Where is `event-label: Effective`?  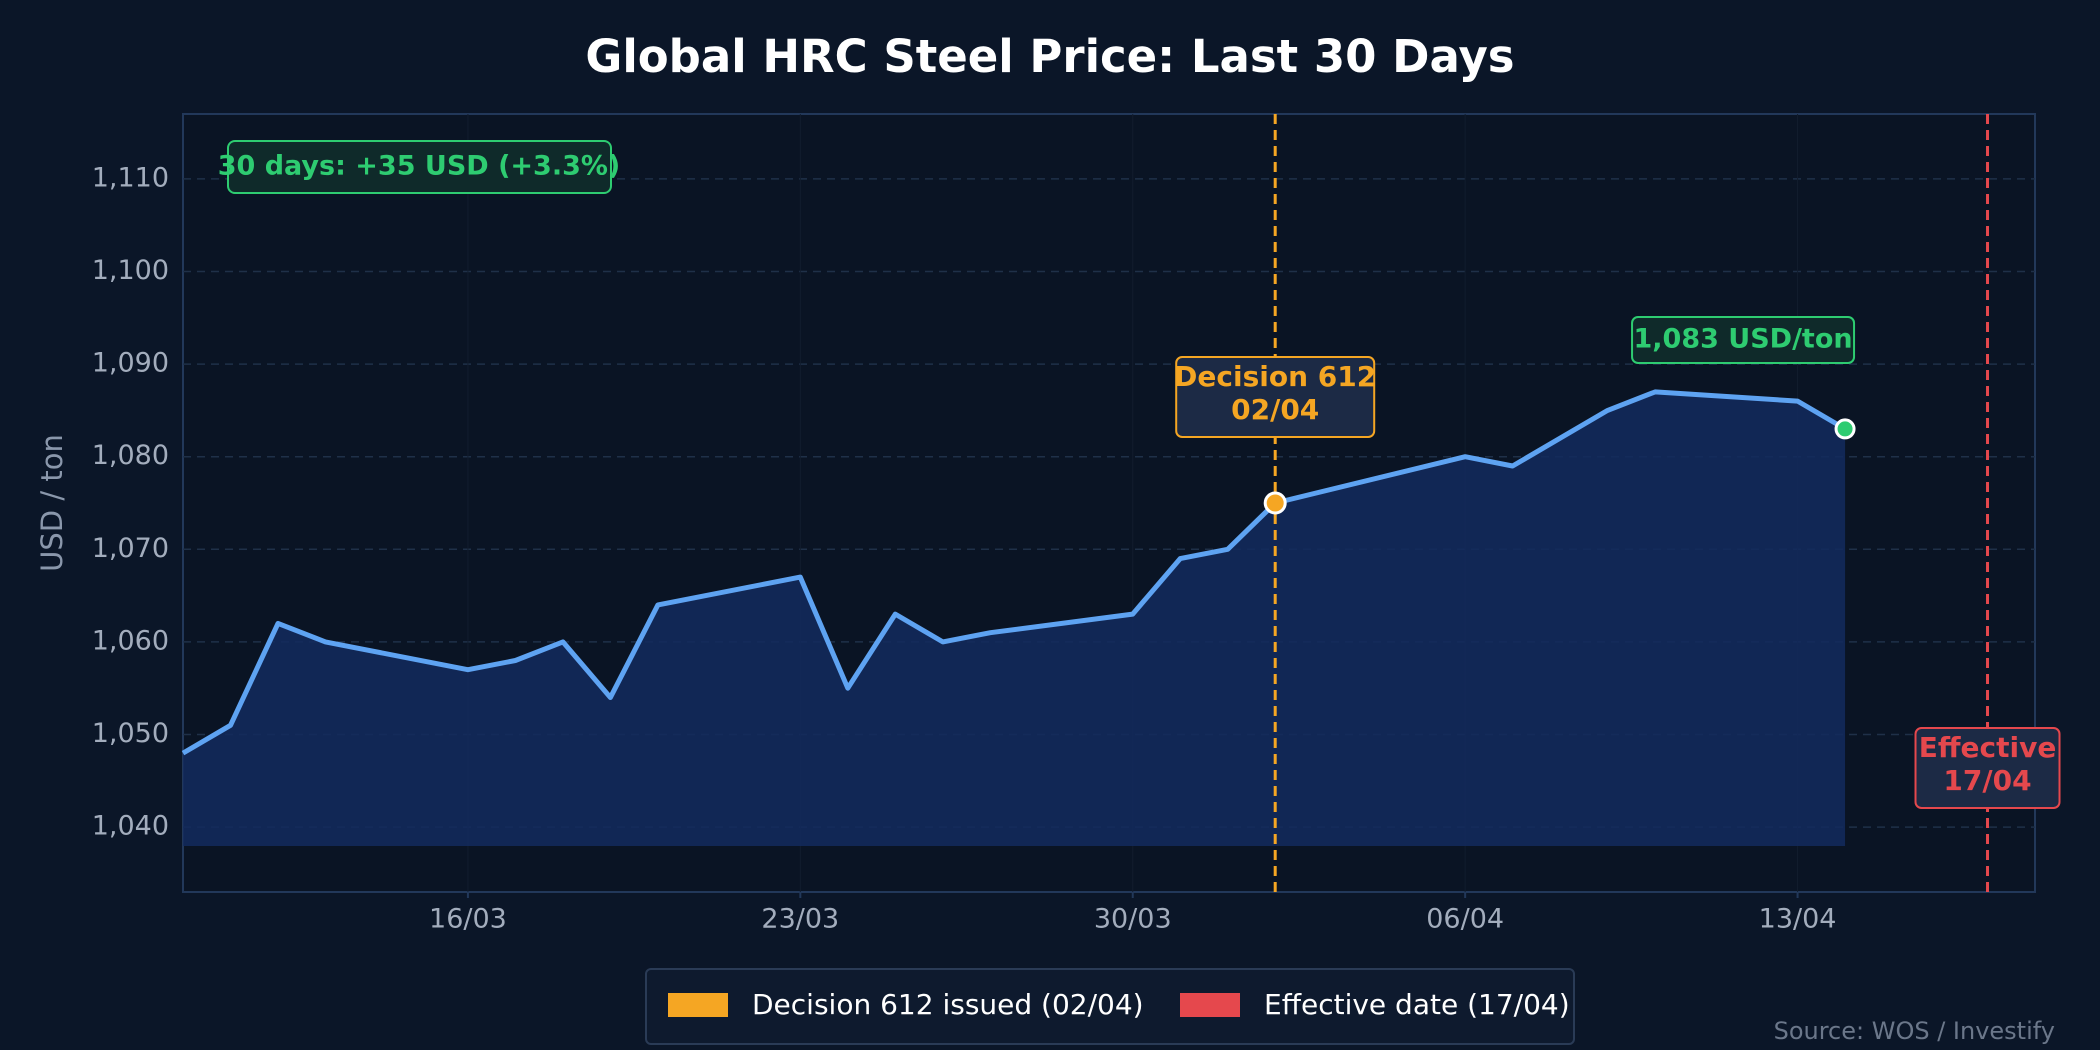 event-label: Effective is located at coordinates (1988, 747).